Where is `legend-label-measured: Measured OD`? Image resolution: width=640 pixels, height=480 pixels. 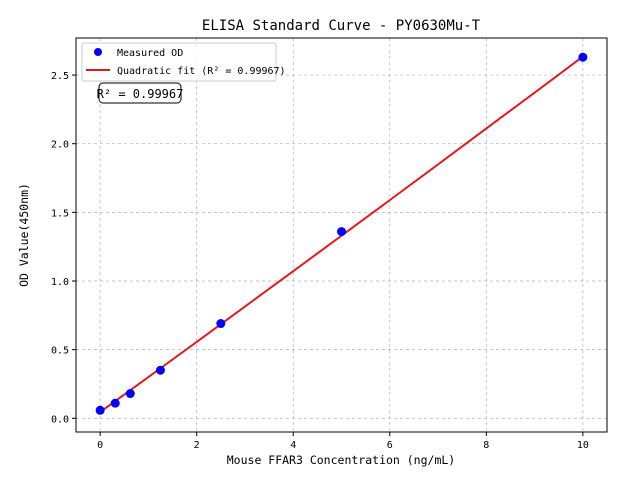 legend-label-measured: Measured OD is located at coordinates (150, 53).